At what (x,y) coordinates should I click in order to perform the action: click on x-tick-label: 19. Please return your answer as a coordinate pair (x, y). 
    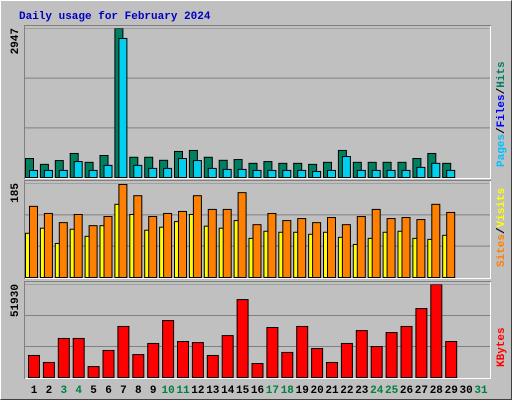
    Looking at the image, I should click on (302, 391).